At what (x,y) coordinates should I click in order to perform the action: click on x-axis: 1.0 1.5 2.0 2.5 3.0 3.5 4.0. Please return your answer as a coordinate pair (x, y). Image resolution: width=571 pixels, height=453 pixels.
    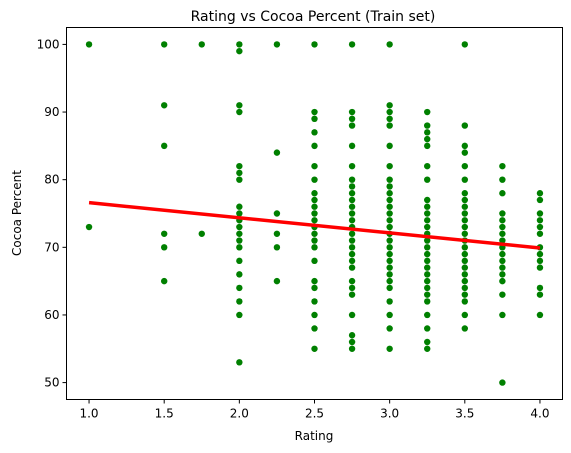
    Looking at the image, I should click on (314, 410).